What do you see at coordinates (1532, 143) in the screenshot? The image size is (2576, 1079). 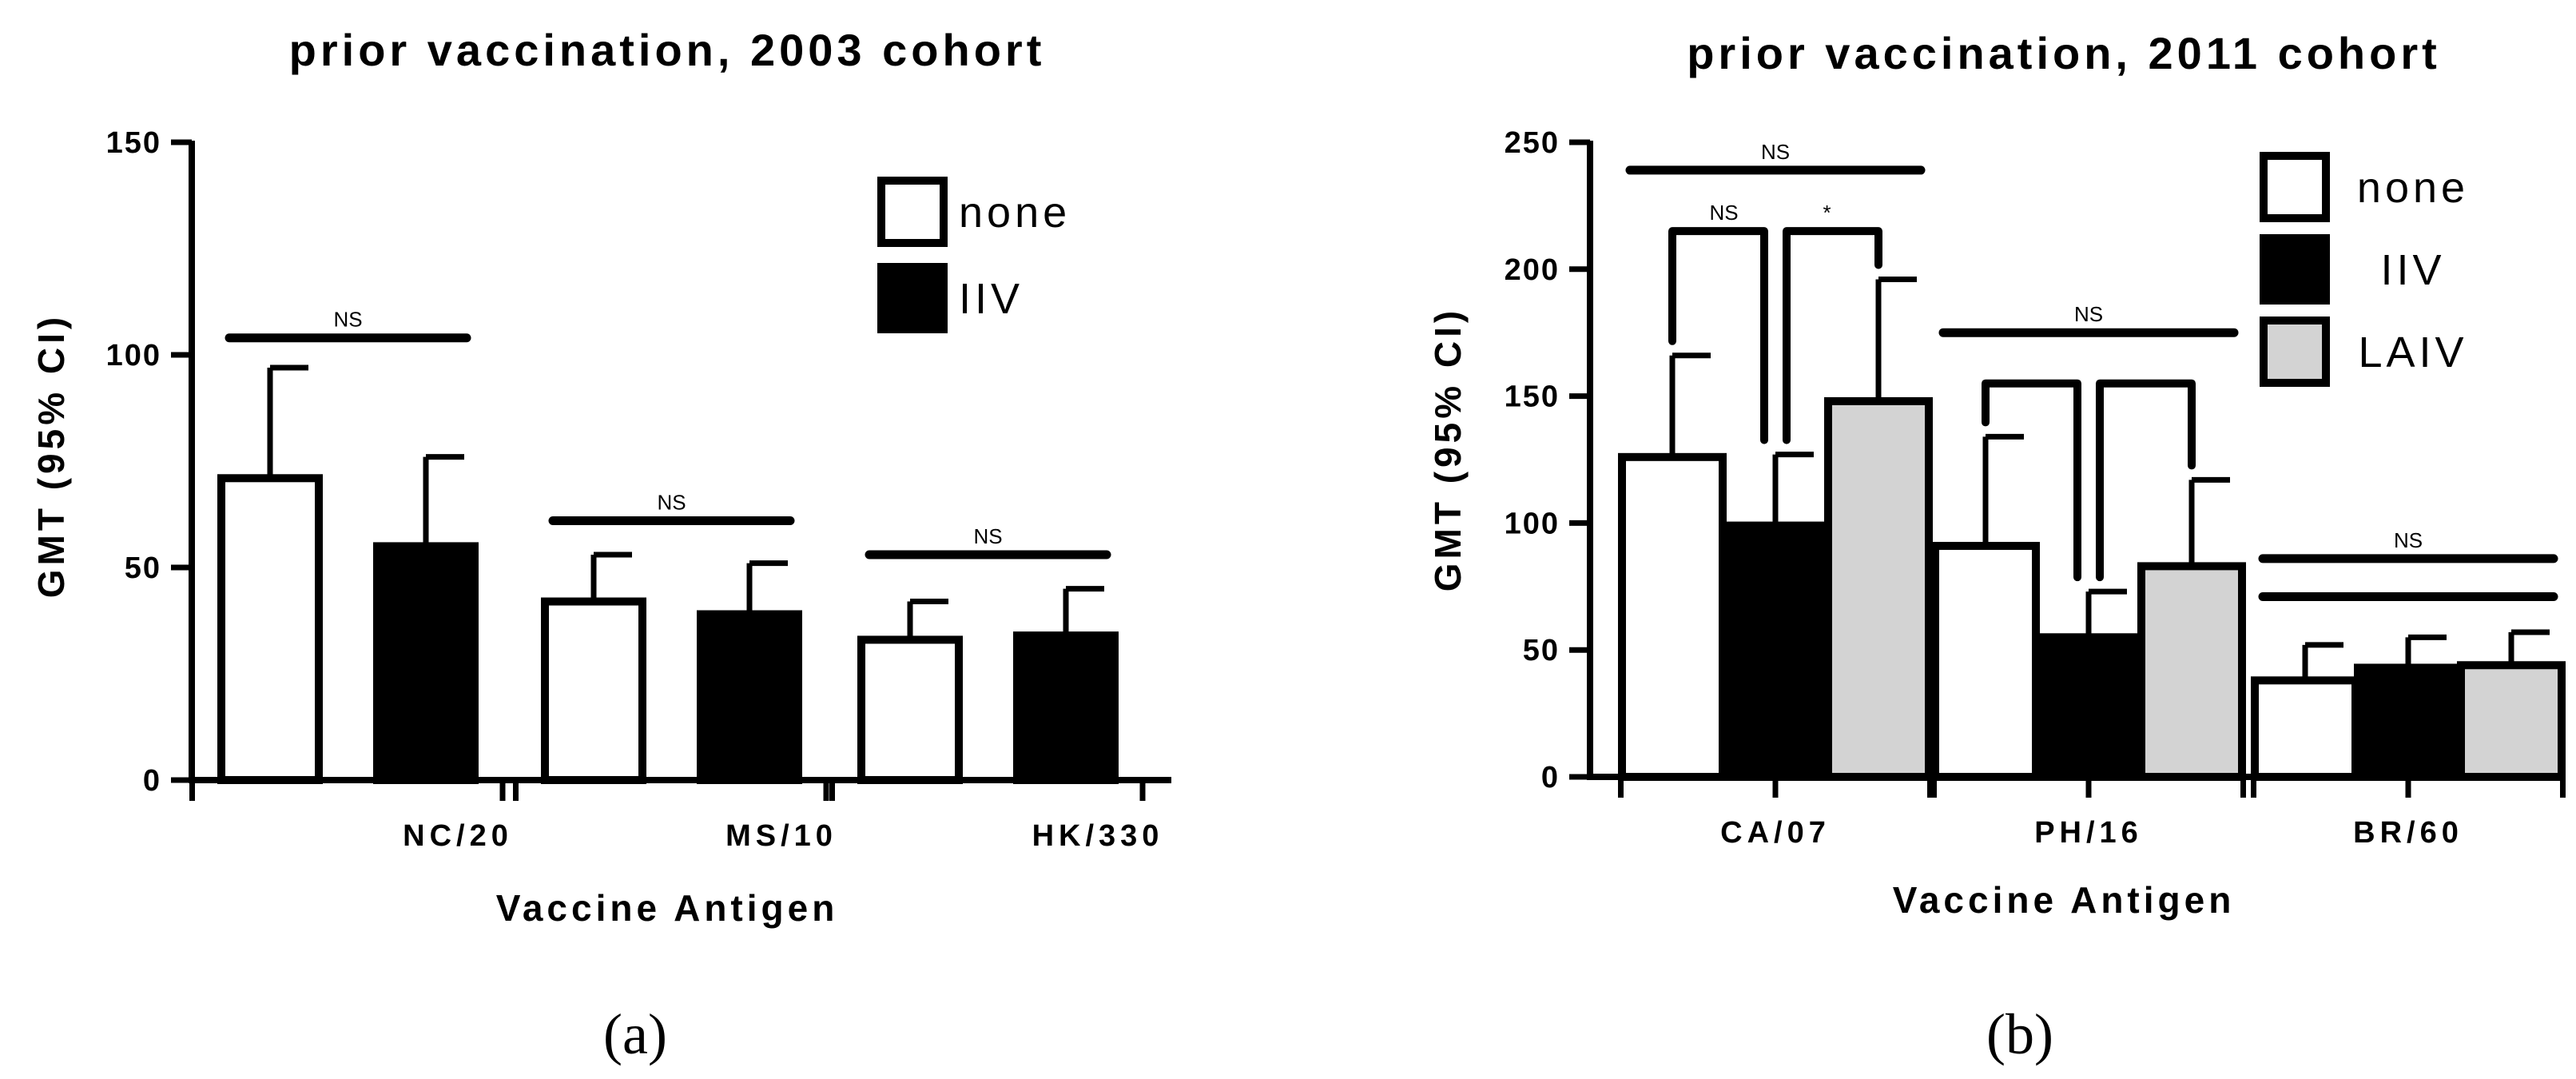 I see `chart-b-y-tick-label: 250` at bounding box center [1532, 143].